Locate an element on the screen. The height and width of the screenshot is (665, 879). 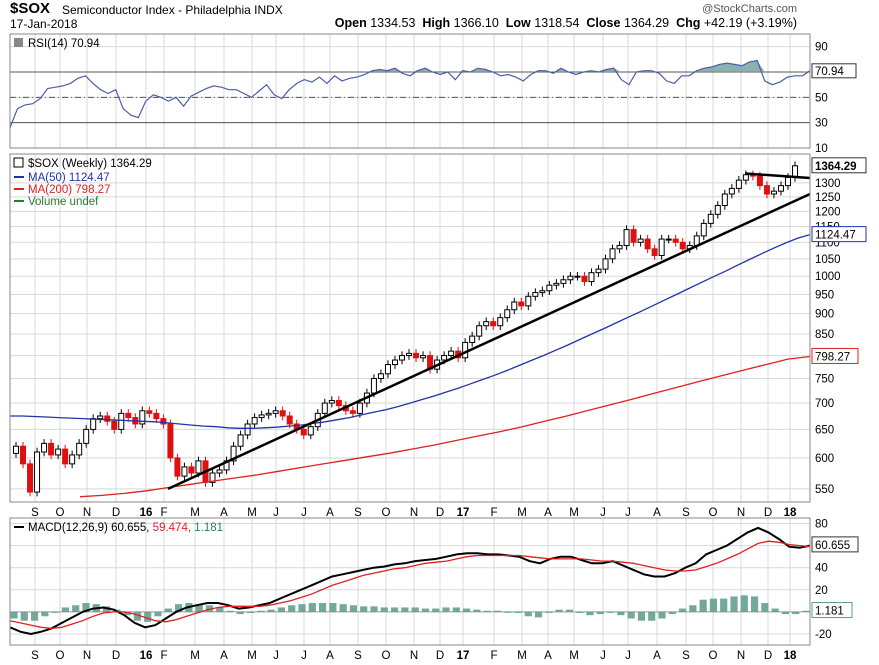
macd-x-tick: 17 is located at coordinates (463, 656).